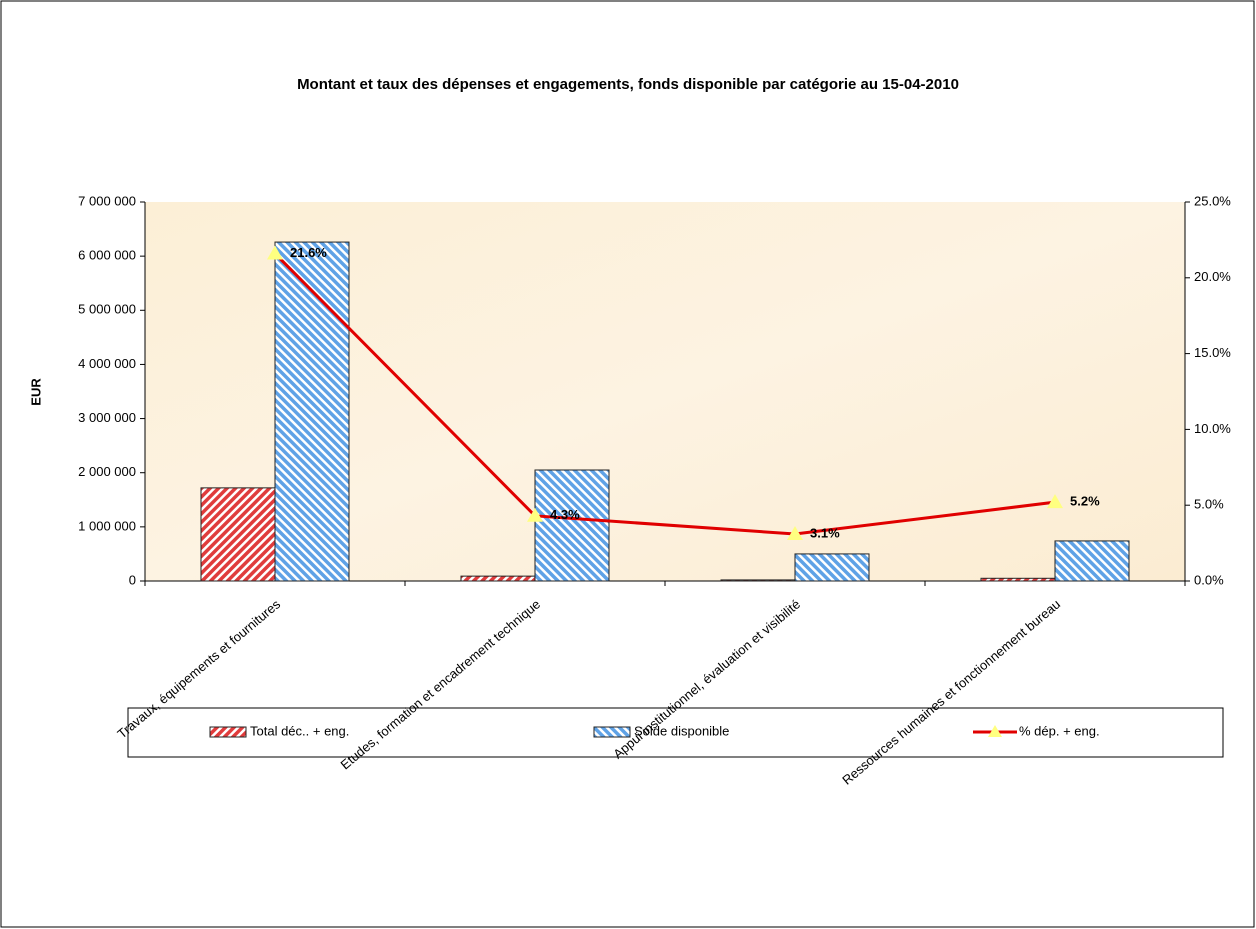  Describe the element at coordinates (107, 309) in the screenshot. I see `y-tick-label: 5 000 000` at that location.